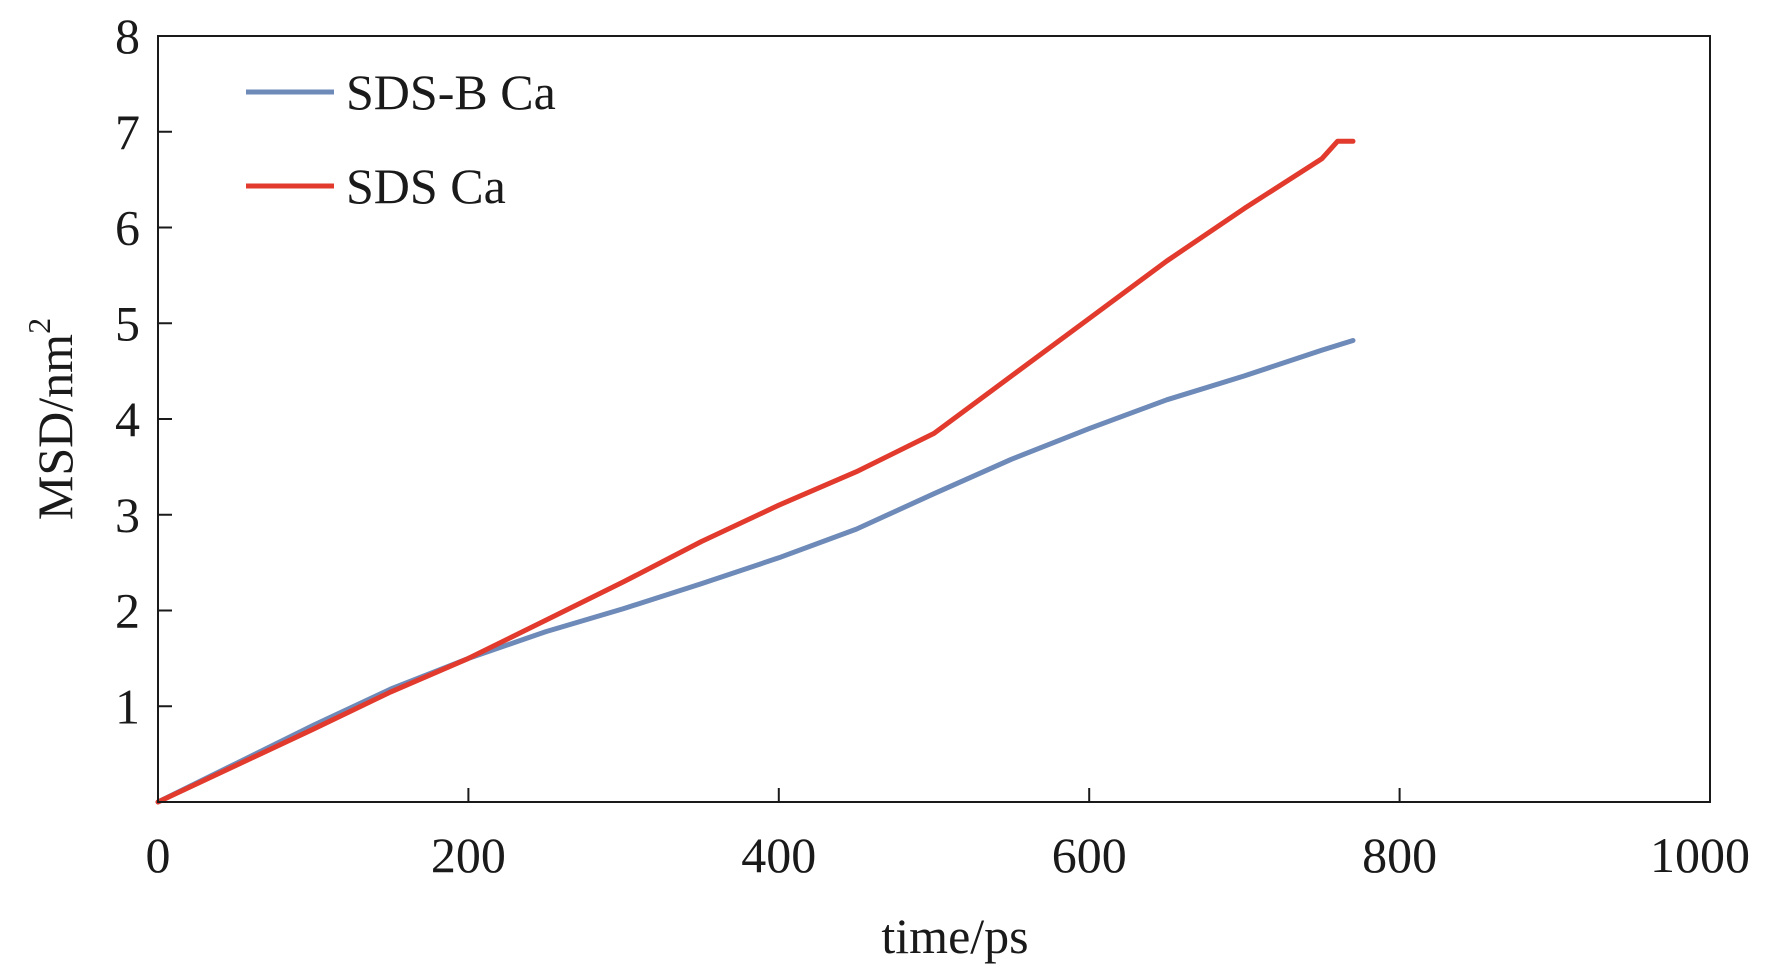  What do you see at coordinates (401, 139) in the screenshot?
I see `legend: SDS-B Ca SDS Ca` at bounding box center [401, 139].